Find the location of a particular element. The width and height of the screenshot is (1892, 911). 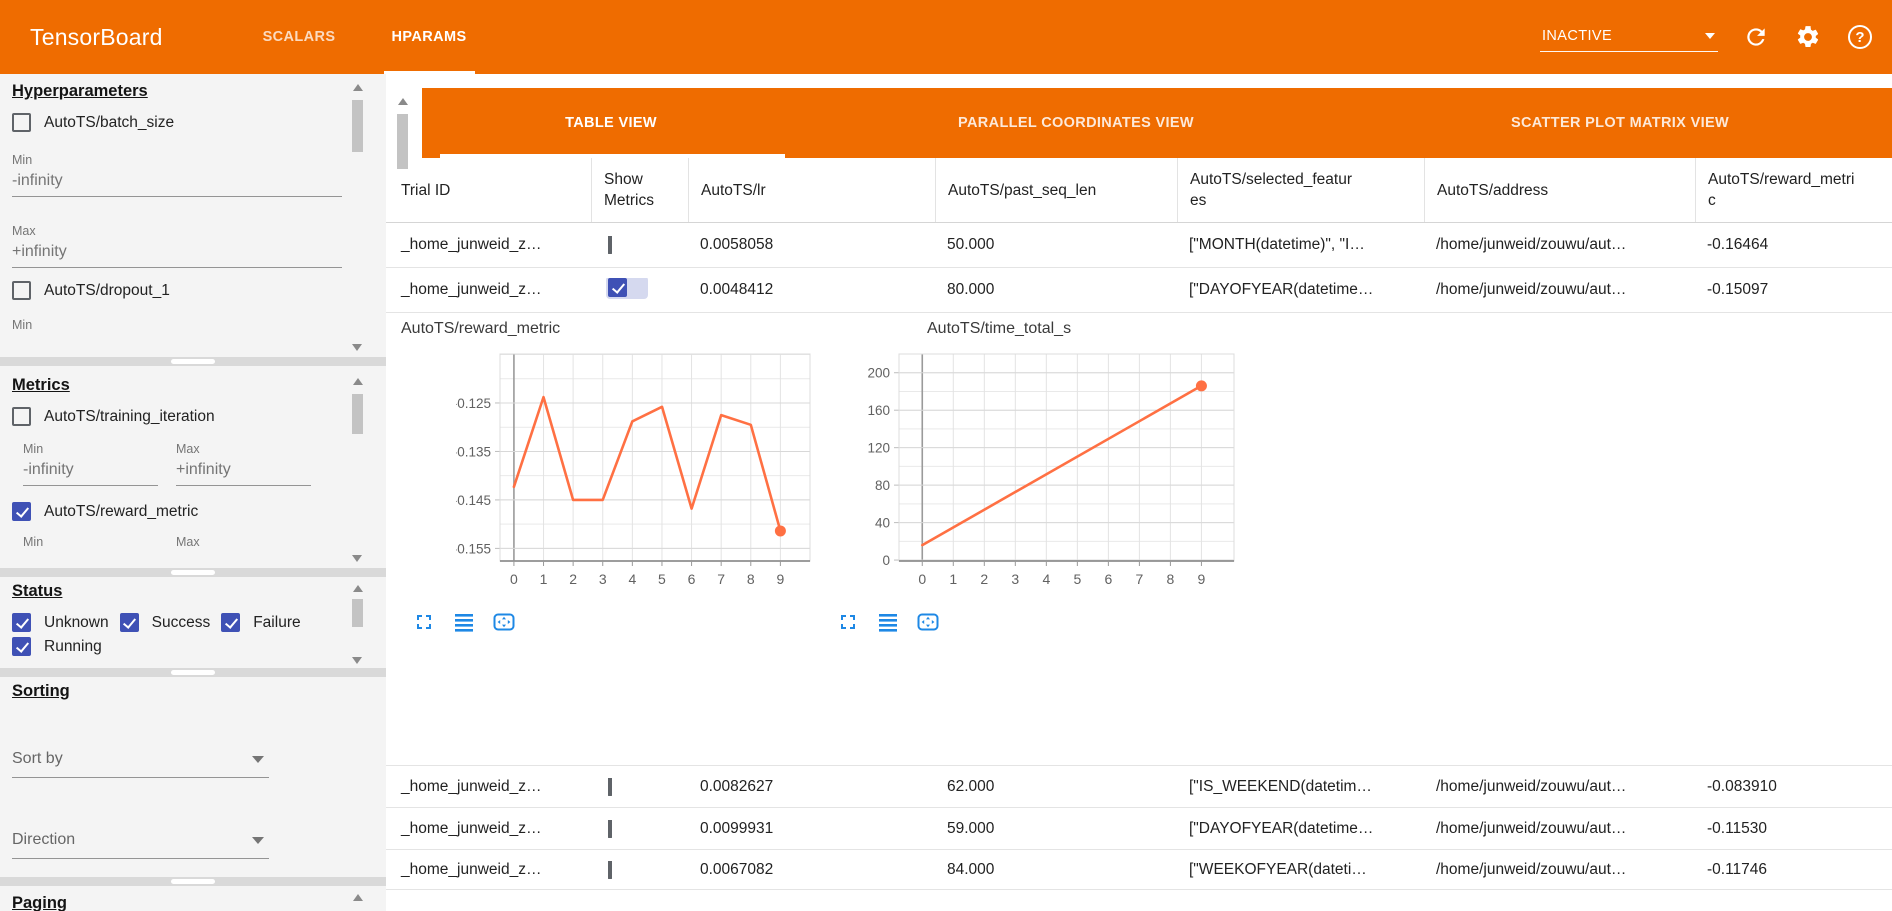

col-show-metrics: Show Metrics is located at coordinates (639, 190).